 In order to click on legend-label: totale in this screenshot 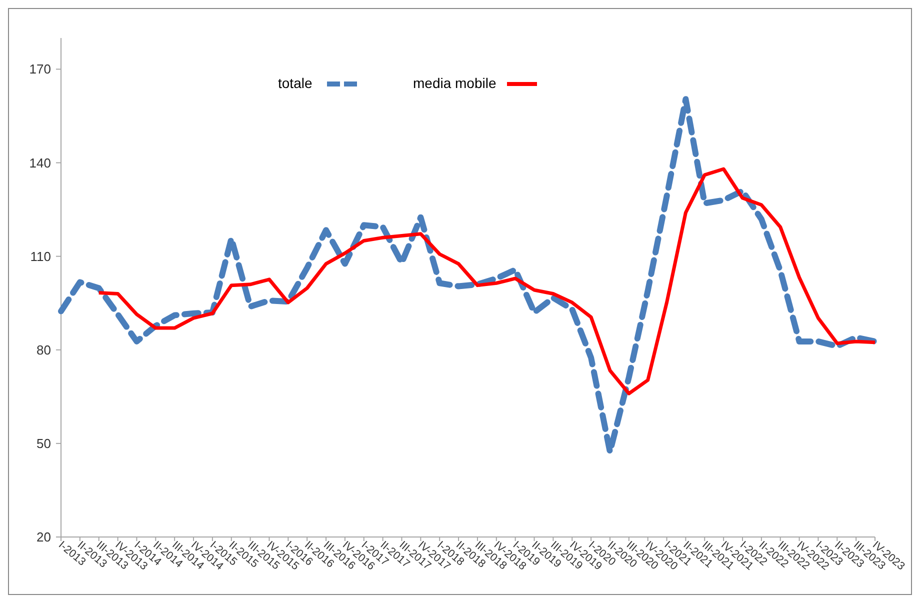, I will do `click(295, 82)`.